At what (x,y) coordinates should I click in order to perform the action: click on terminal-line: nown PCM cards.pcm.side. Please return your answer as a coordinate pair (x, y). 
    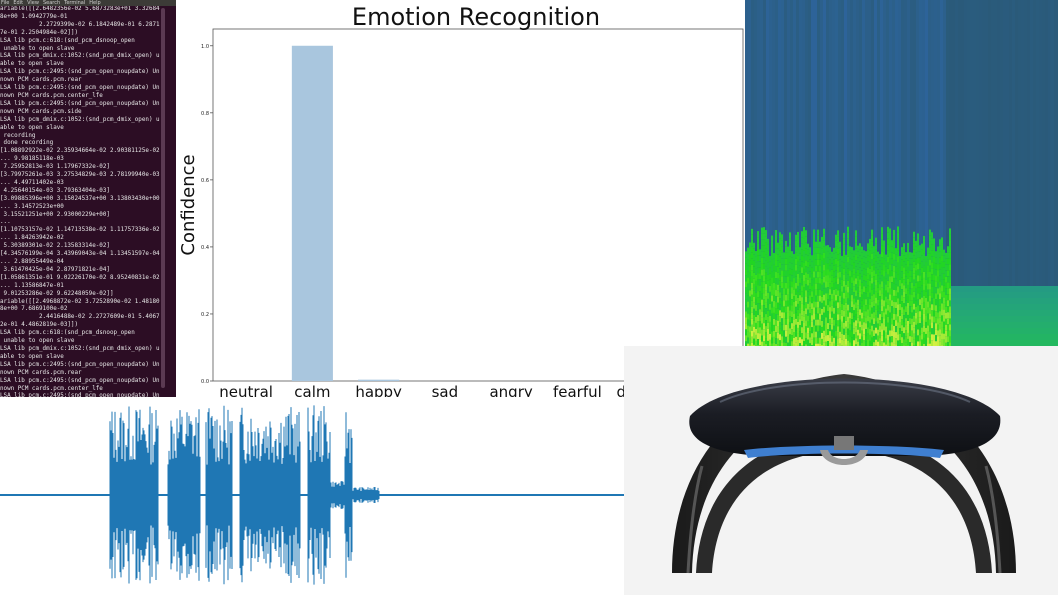
    Looking at the image, I should click on (80, 113).